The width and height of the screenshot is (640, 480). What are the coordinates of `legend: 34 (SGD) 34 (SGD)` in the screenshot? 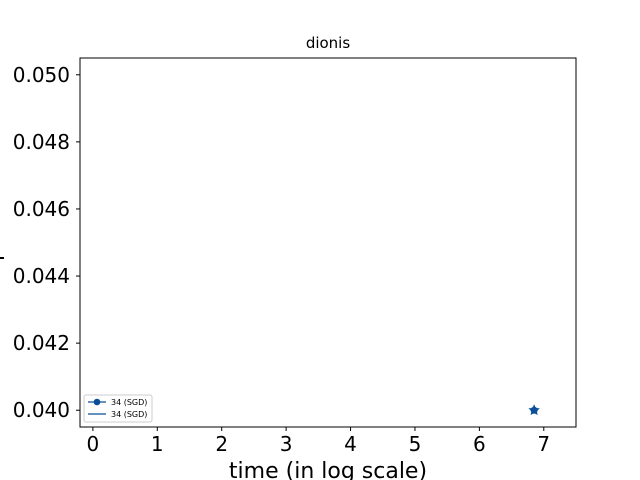 It's located at (118, 408).